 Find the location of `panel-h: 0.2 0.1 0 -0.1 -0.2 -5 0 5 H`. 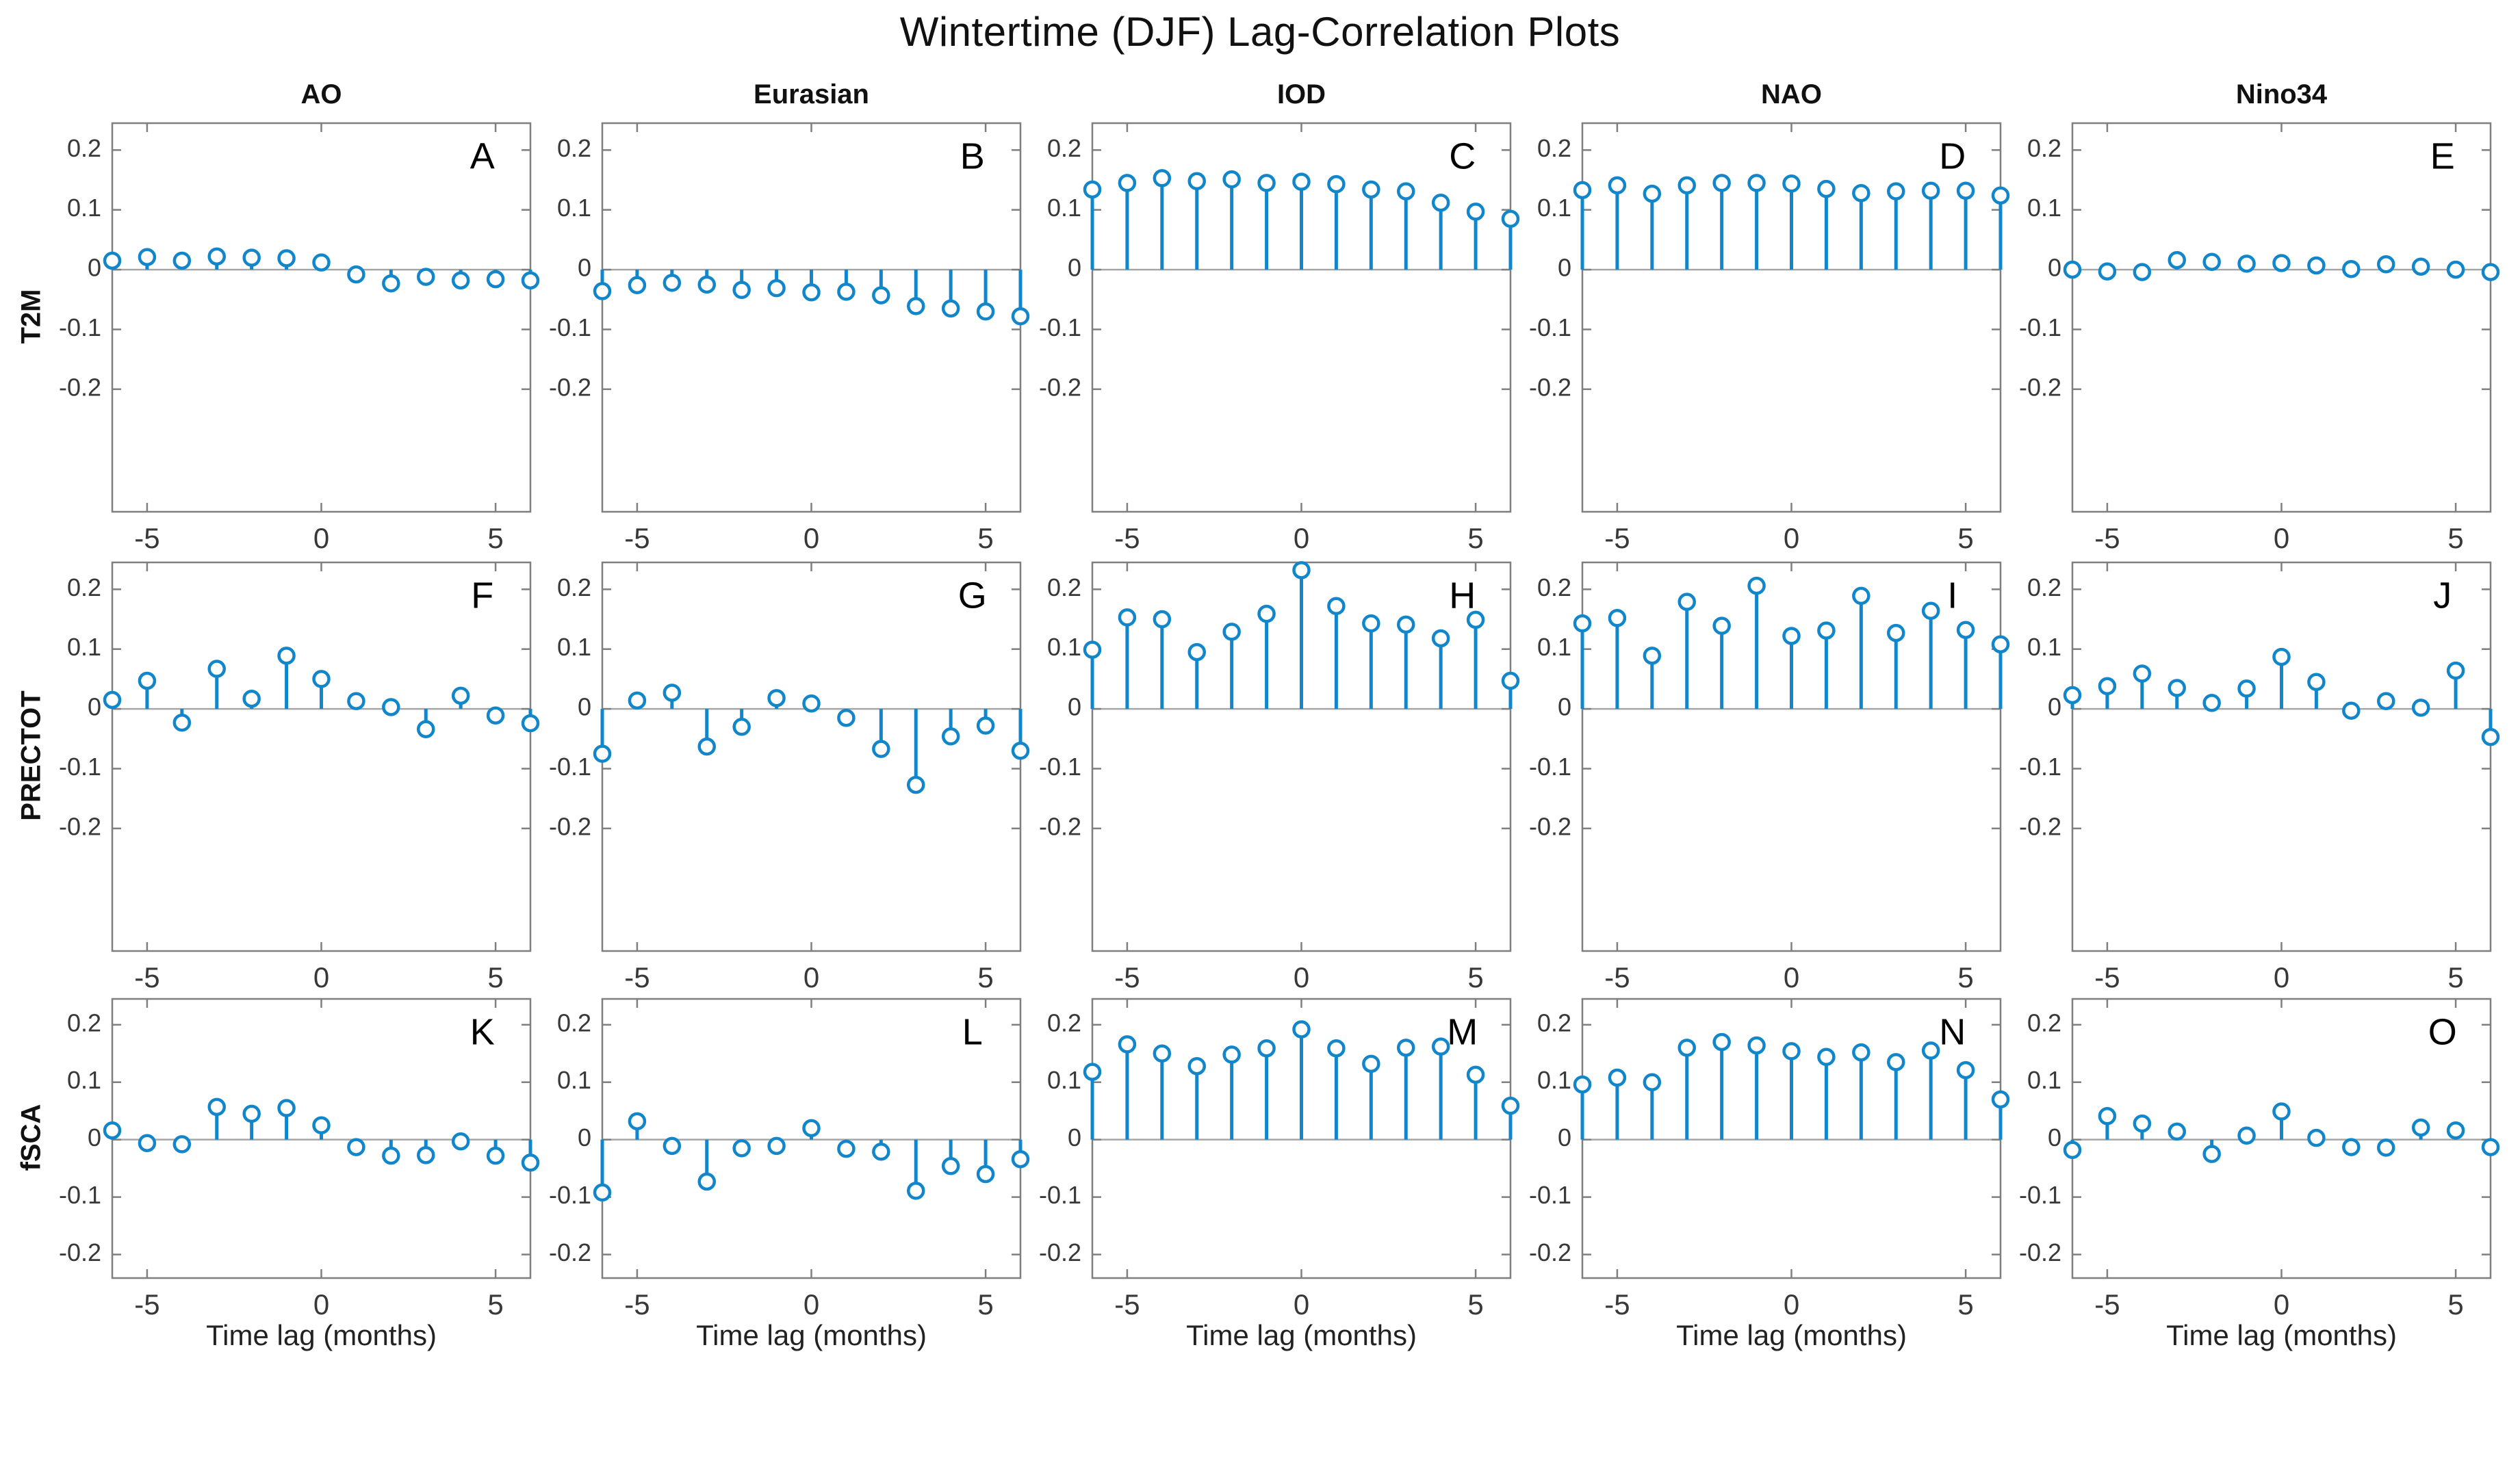

panel-h: 0.2 0.1 0 -0.1 -0.2 -5 0 5 H is located at coordinates (1279, 777).